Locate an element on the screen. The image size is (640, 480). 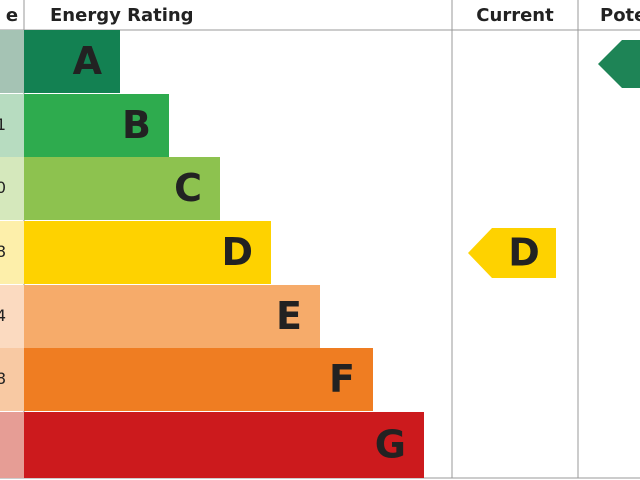
score-text: 0 is located at coordinates (3, 187).